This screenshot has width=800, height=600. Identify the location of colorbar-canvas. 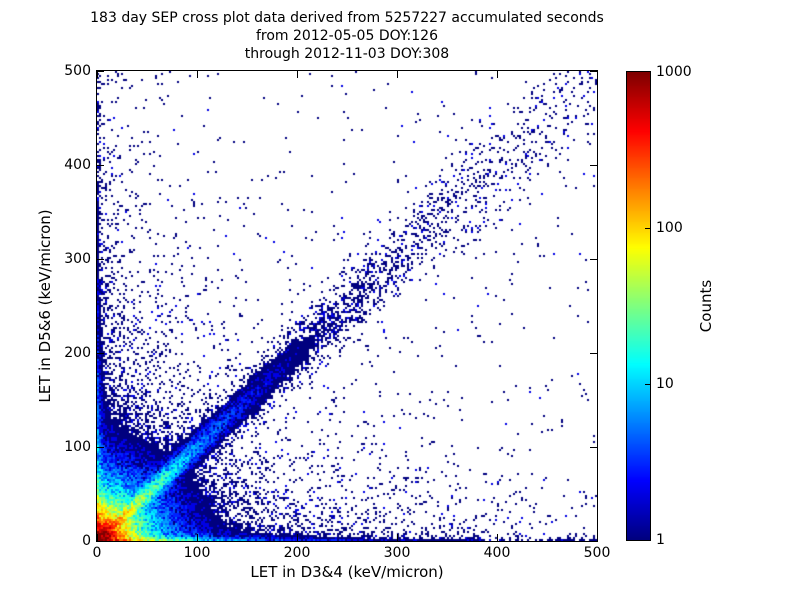
(638, 306).